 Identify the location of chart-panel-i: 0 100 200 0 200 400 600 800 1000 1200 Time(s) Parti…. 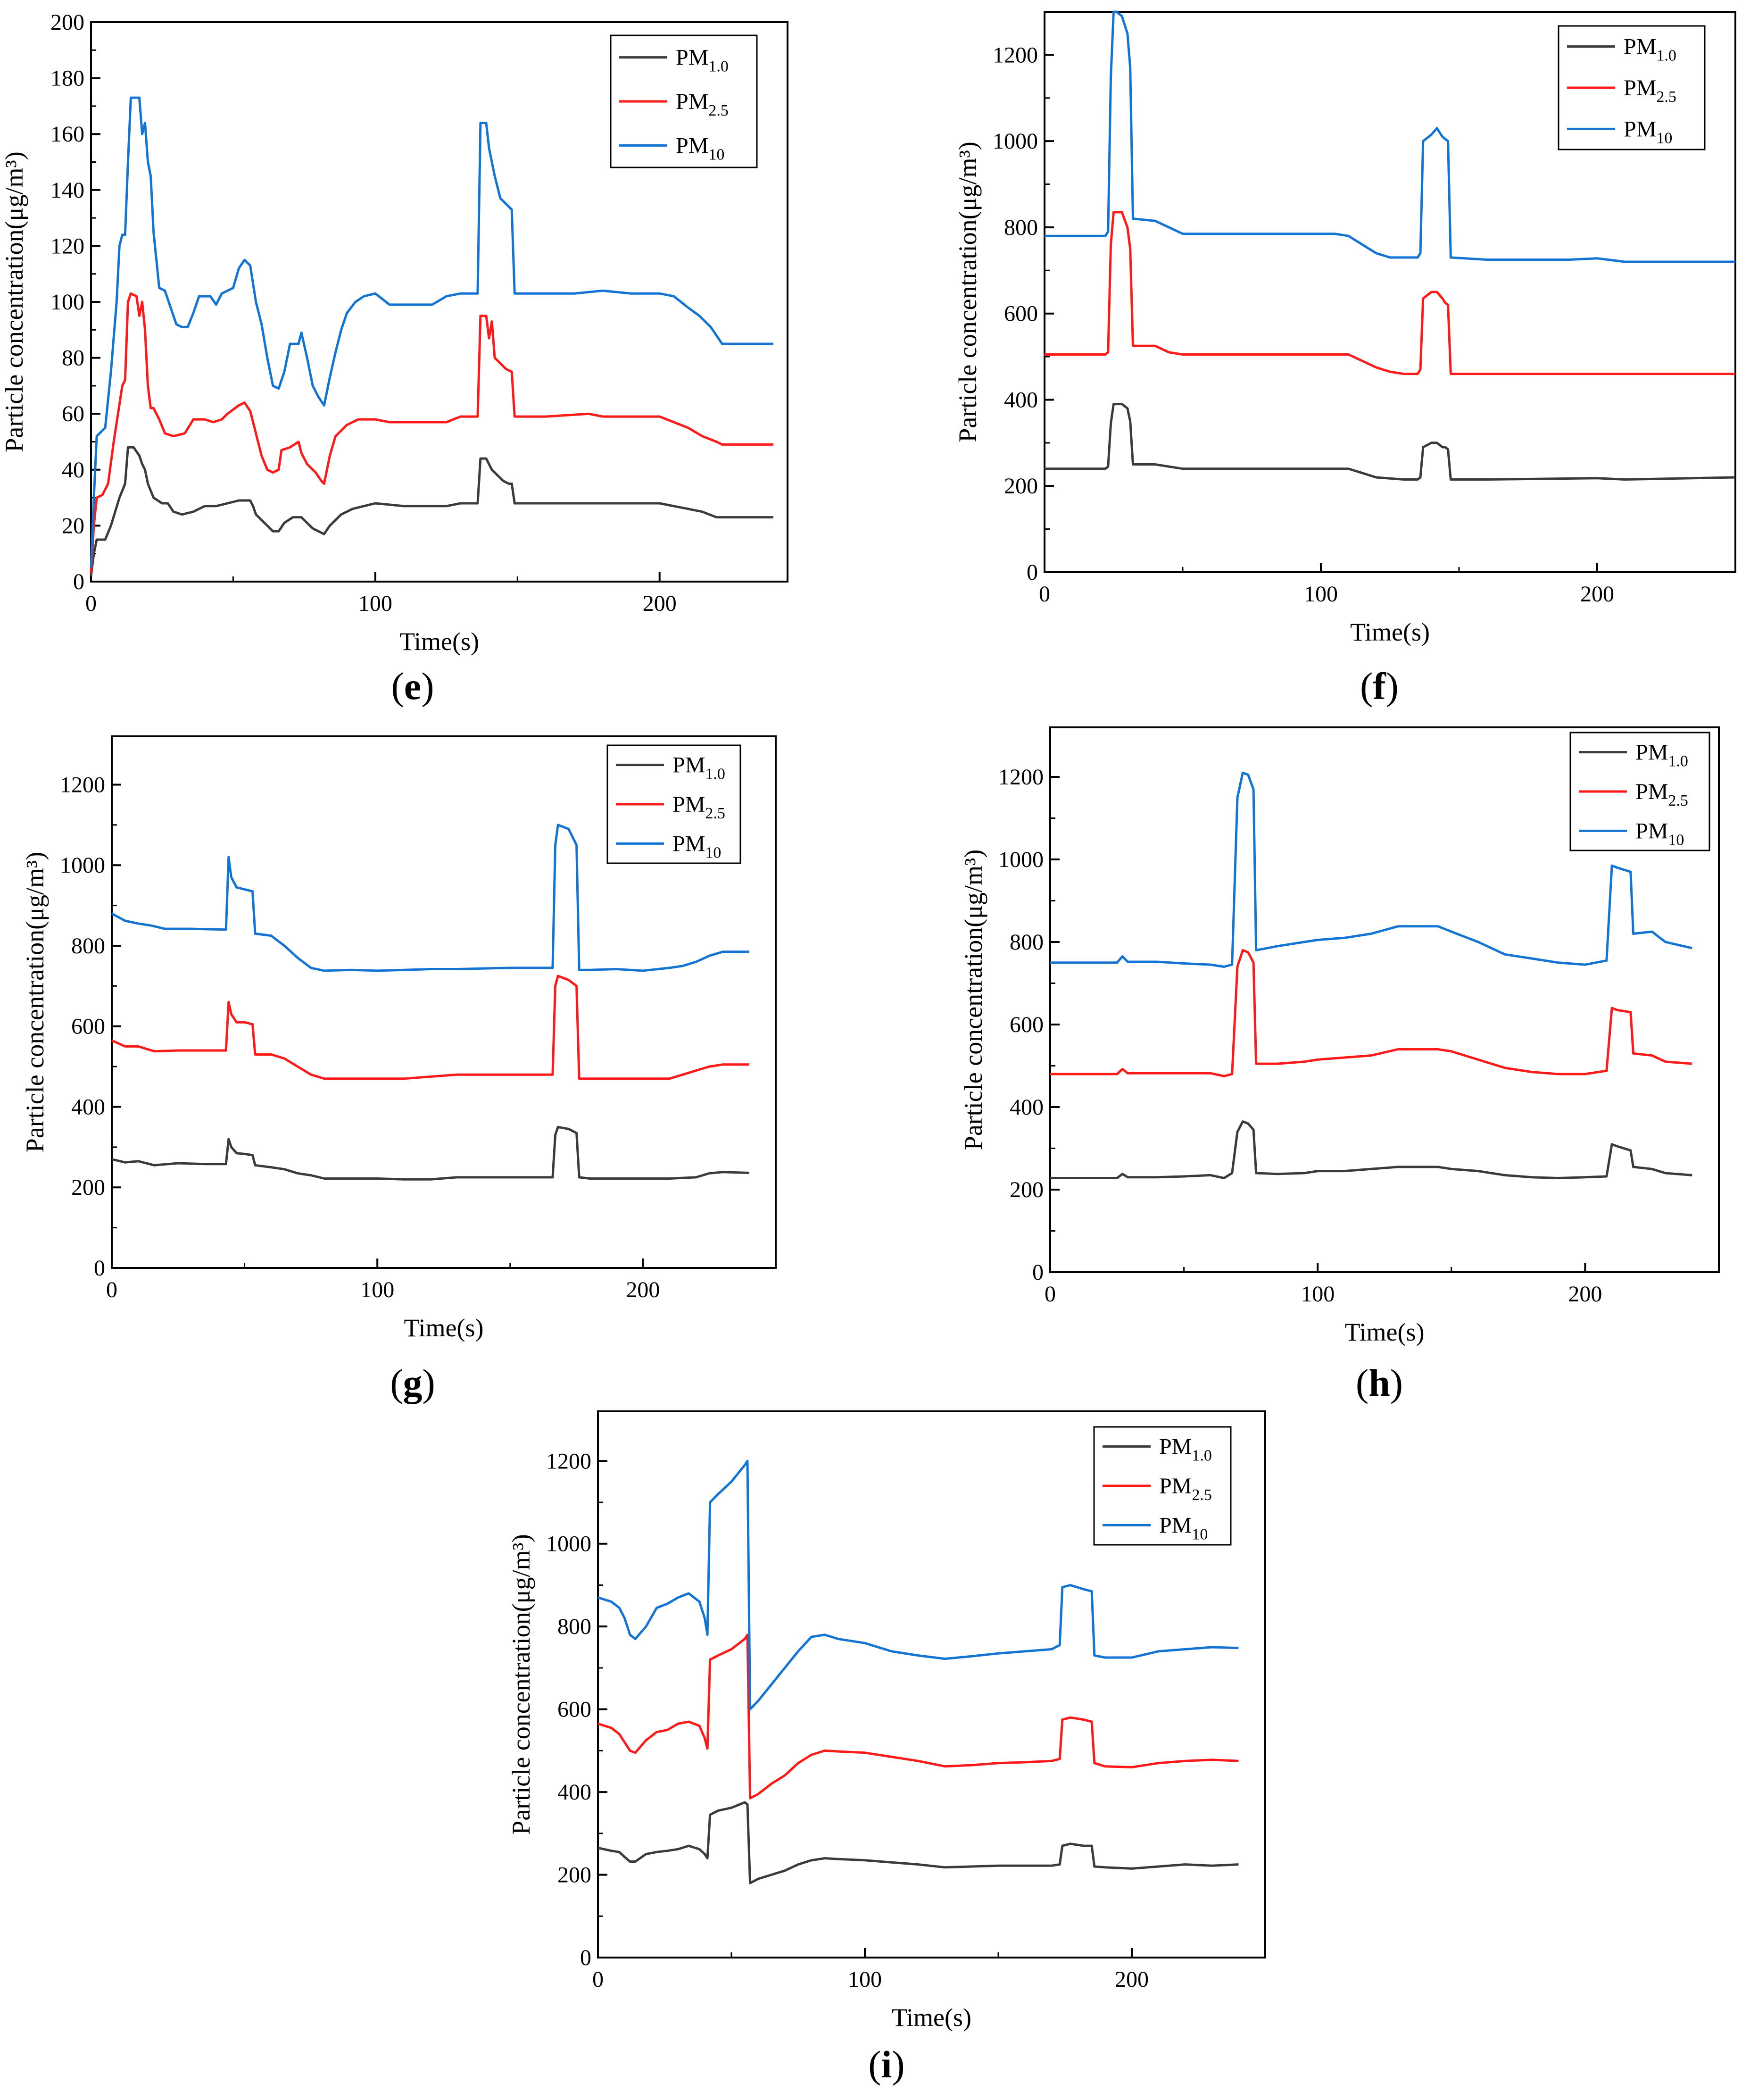
(886, 1721).